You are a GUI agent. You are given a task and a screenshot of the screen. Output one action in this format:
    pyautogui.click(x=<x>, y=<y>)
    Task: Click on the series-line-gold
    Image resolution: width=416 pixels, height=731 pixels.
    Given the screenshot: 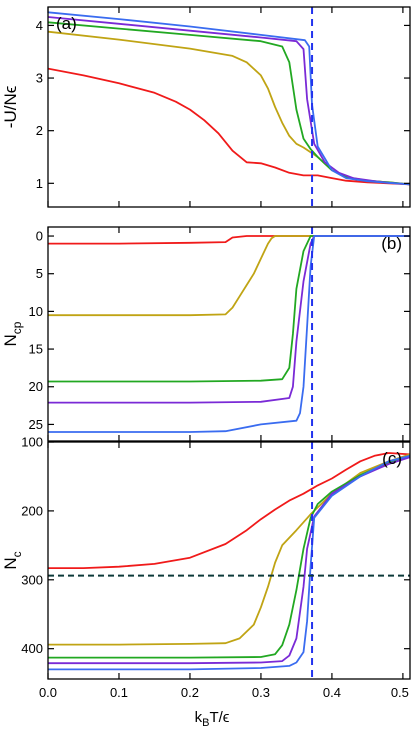 What is the action you would take?
    pyautogui.click(x=229, y=276)
    